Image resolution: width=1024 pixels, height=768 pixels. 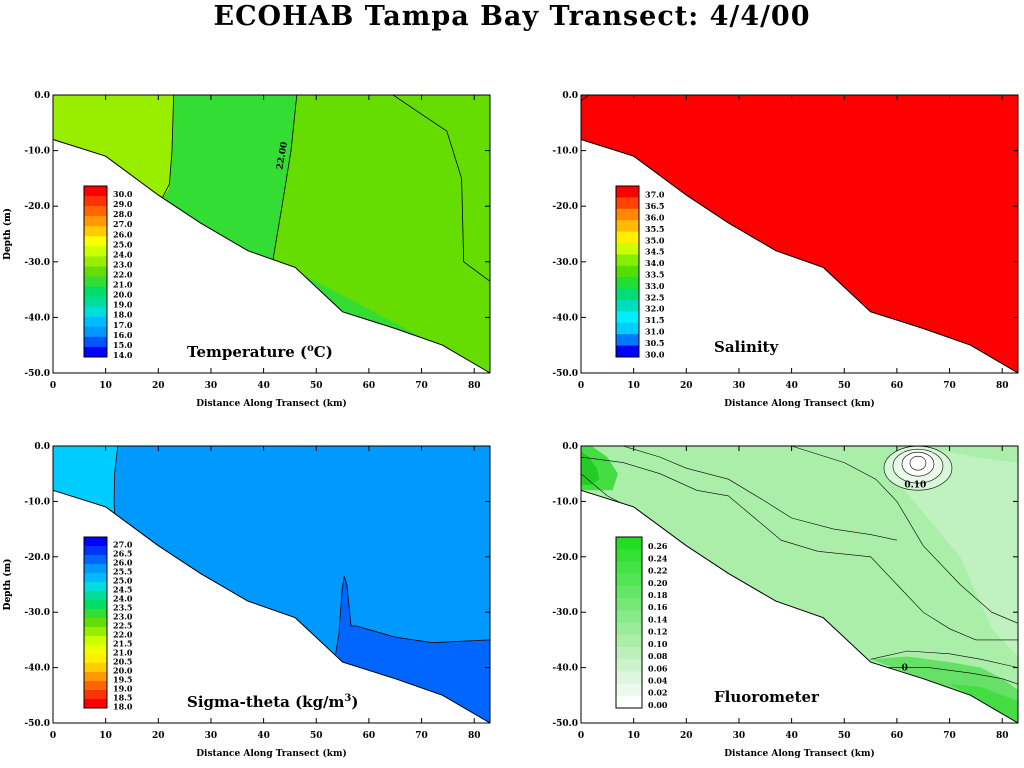 What do you see at coordinates (1002, 736) in the screenshot?
I see `x-tick-label: 80` at bounding box center [1002, 736].